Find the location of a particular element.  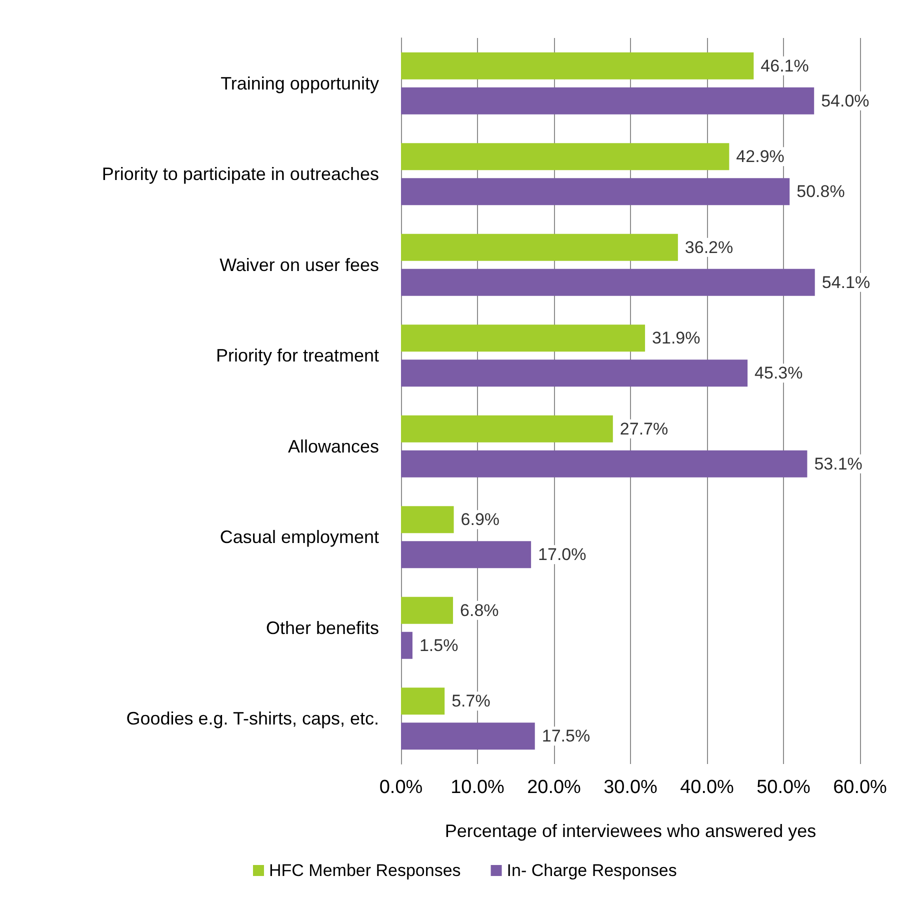

x-tick-label: 40.0% is located at coordinates (707, 787).